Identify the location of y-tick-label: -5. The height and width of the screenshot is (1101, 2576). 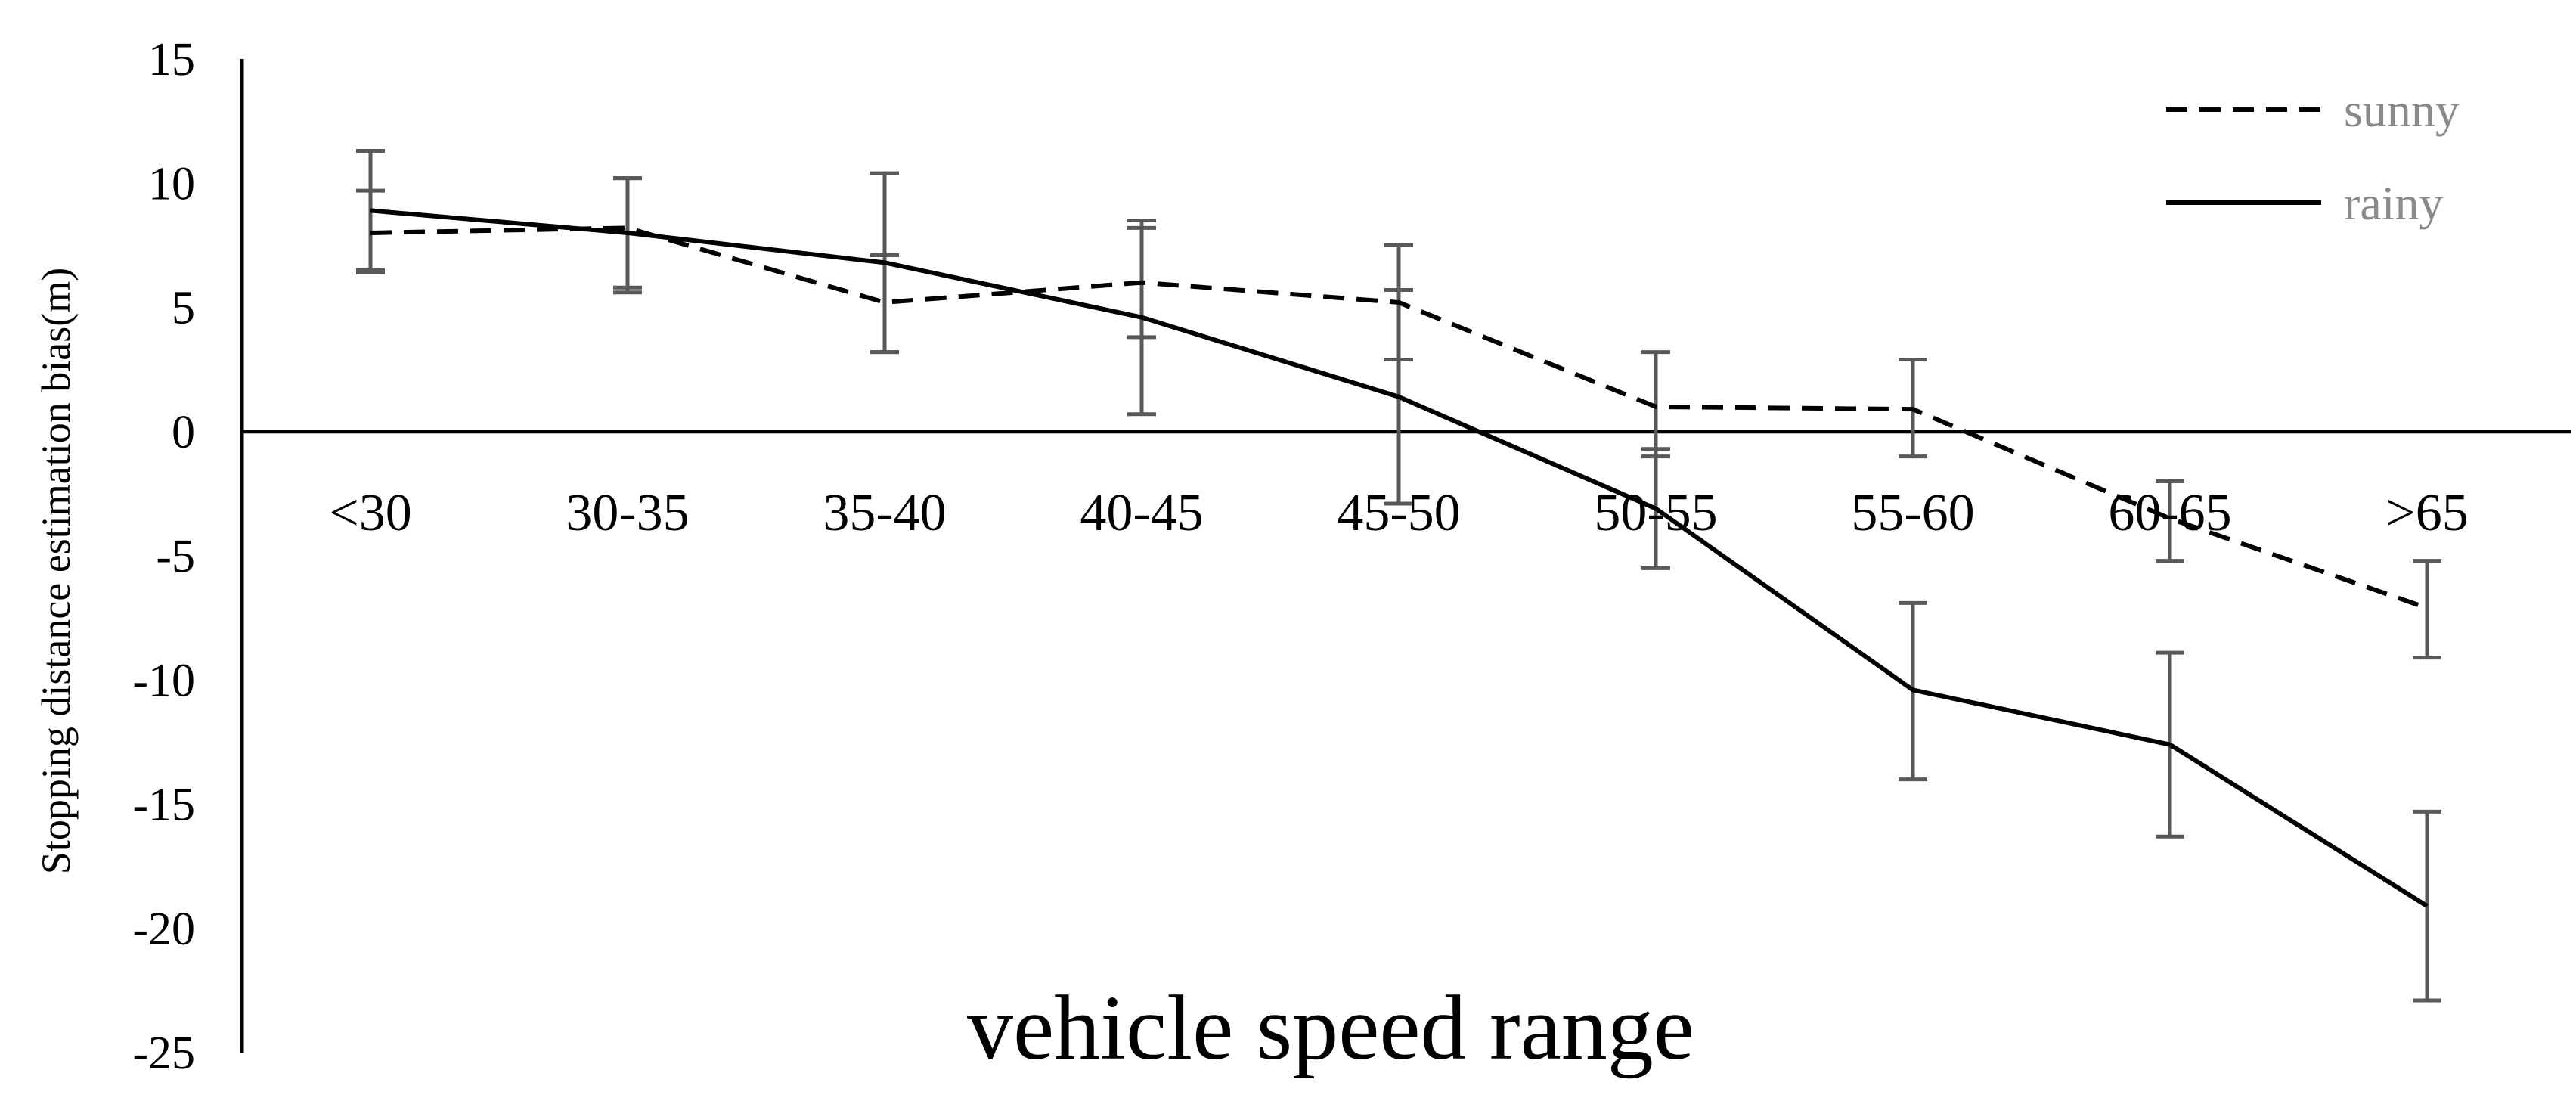
(175, 556).